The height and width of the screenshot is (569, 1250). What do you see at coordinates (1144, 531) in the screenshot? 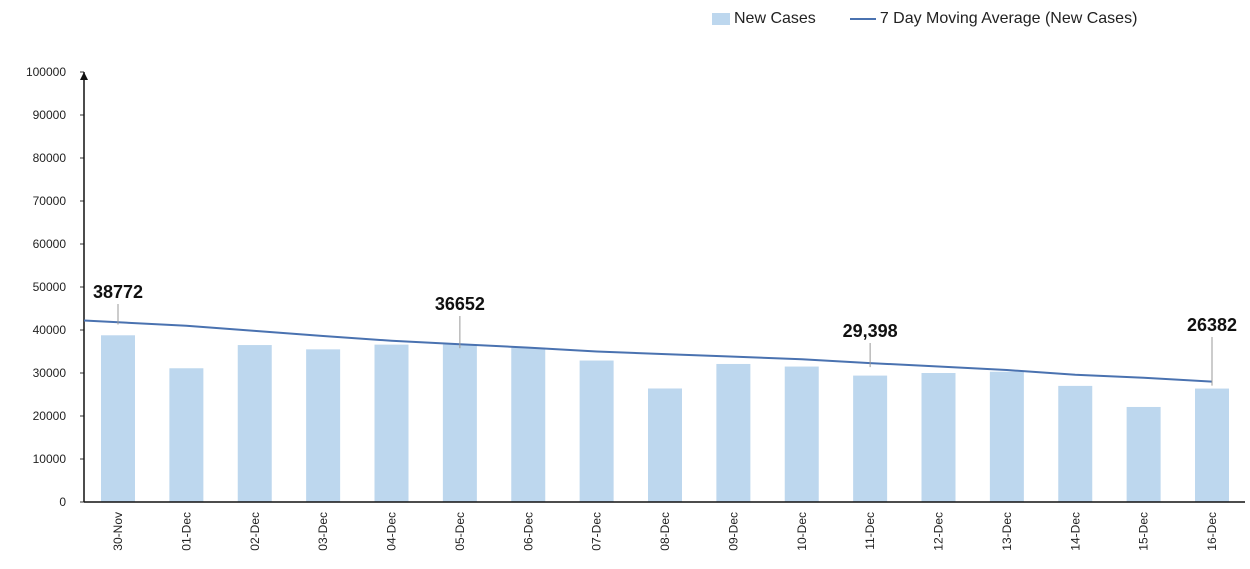
I see `x-tick-label: 15-Dec` at bounding box center [1144, 531].